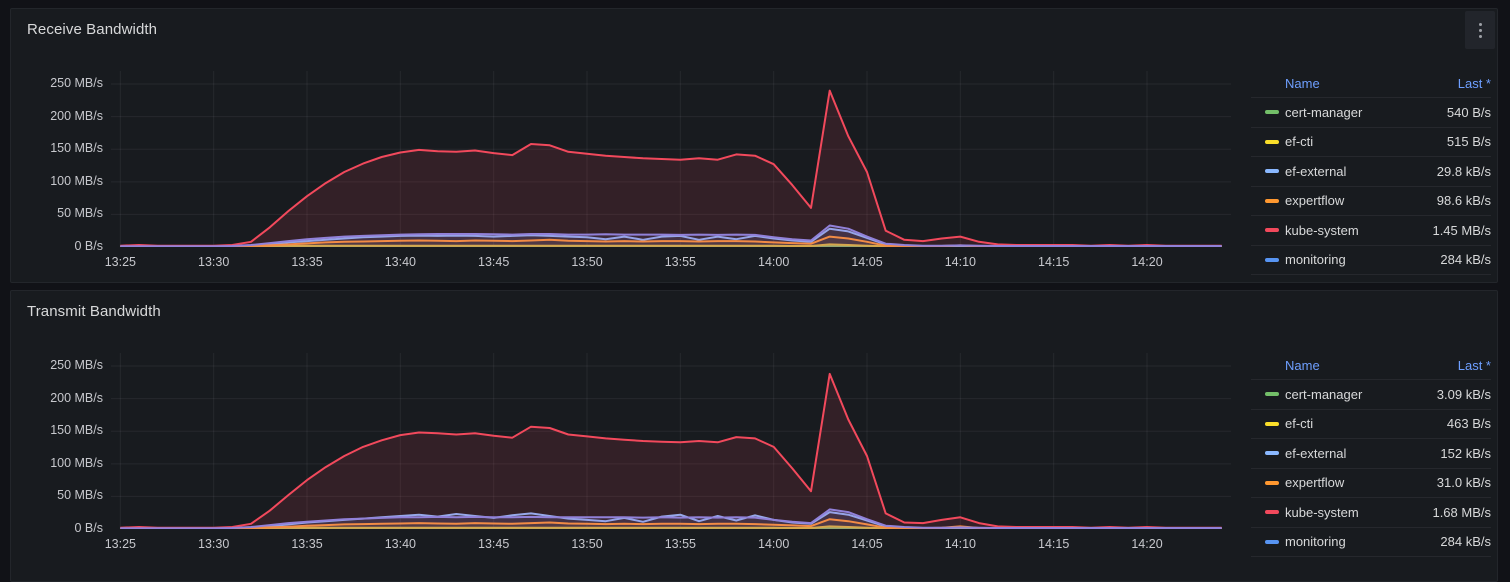  I want to click on legend-series-value: 31.0 kB/s, so click(1463, 483).